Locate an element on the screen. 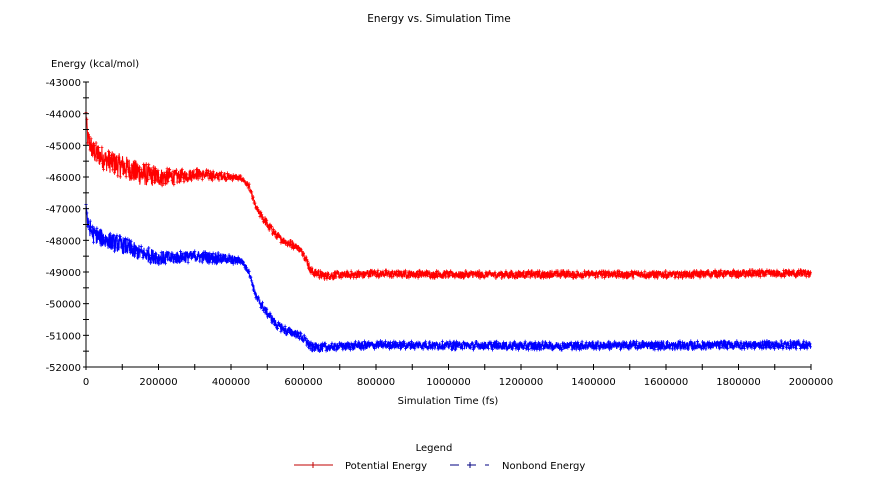 This screenshot has width=881, height=483. x-tick-label: 0 is located at coordinates (86, 382).